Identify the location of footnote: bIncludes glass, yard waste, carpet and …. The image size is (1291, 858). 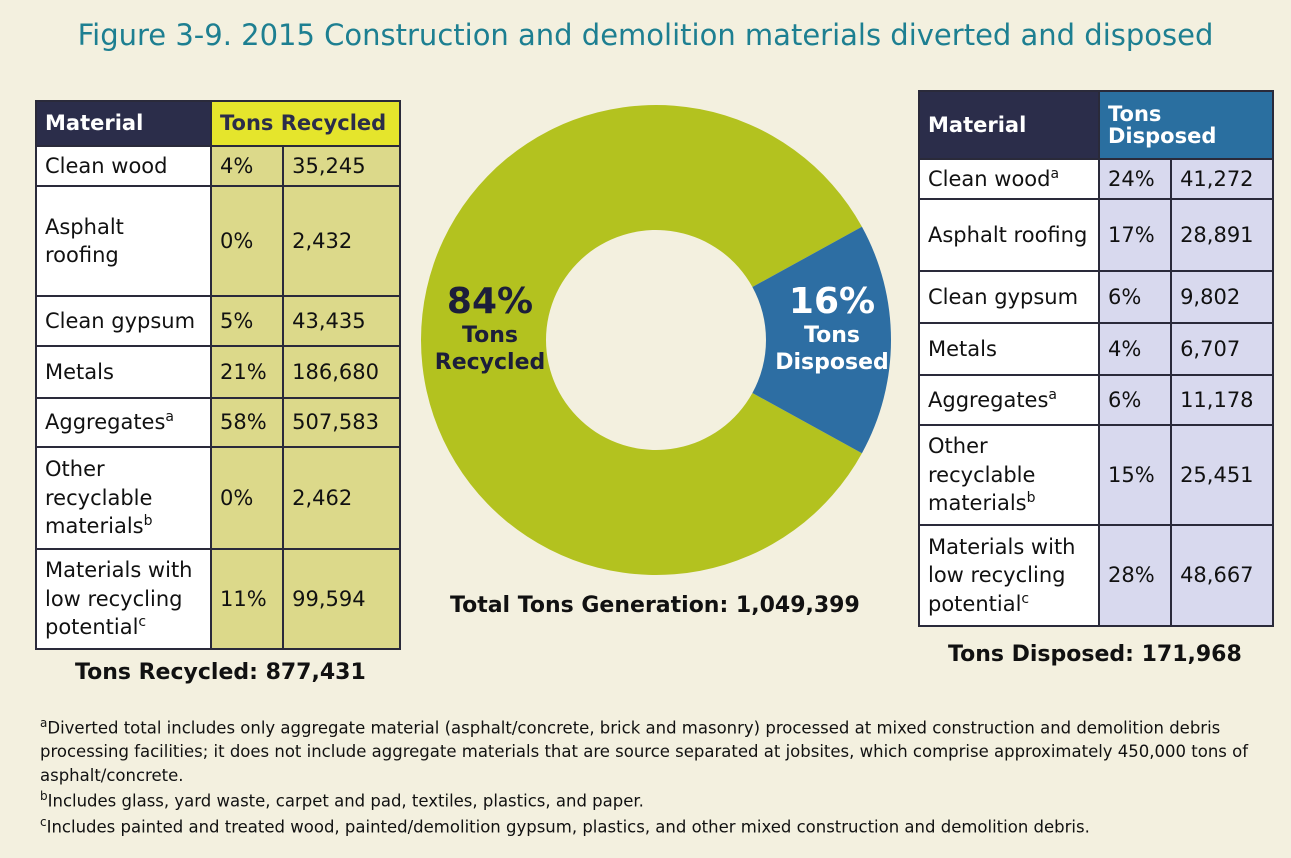
(652, 800).